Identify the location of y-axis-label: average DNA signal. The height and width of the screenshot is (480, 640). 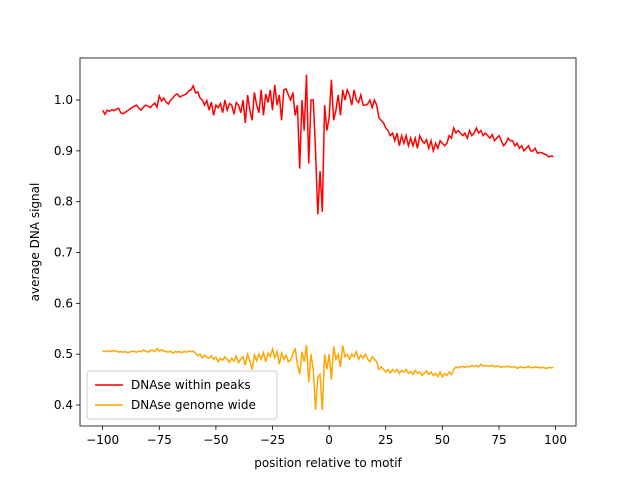
(35, 242).